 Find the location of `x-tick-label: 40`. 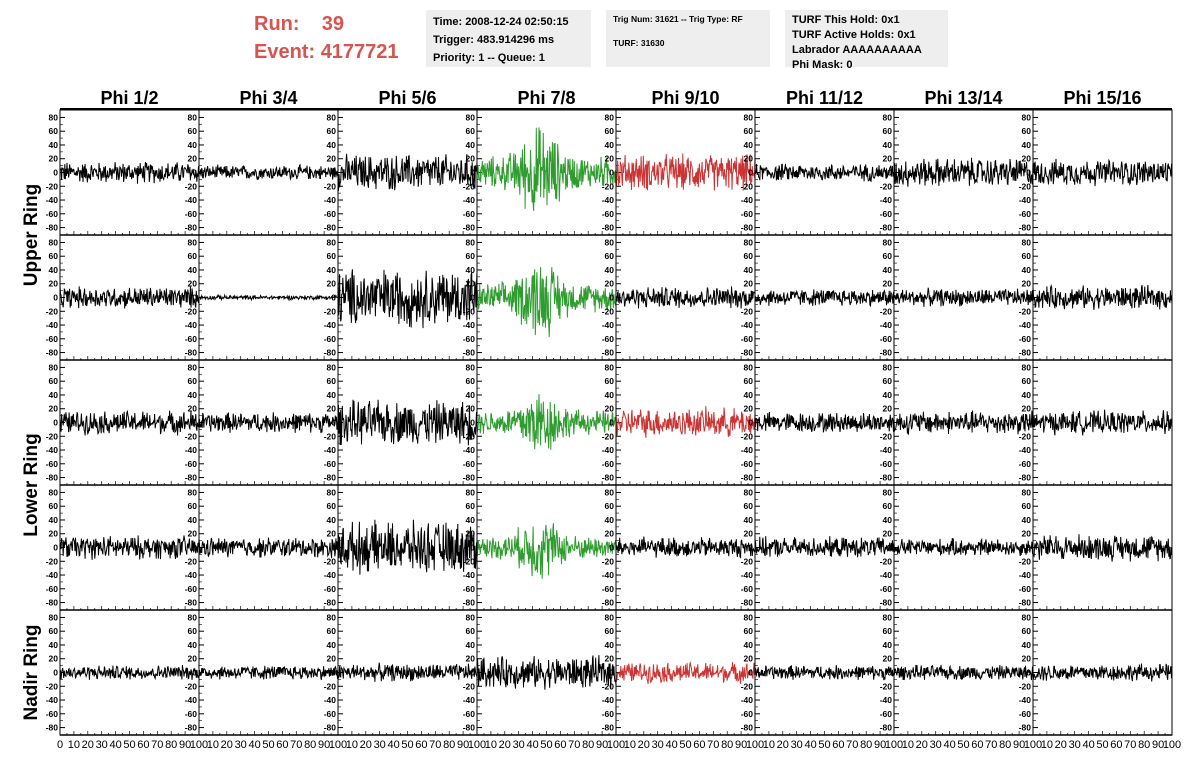

x-tick-label: 40 is located at coordinates (671, 745).